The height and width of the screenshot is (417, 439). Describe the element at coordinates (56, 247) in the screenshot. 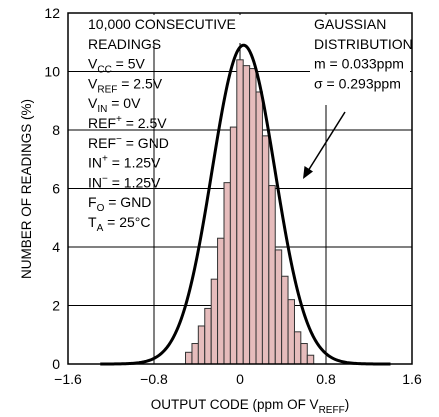

I see `y-tick-label: 4` at that location.